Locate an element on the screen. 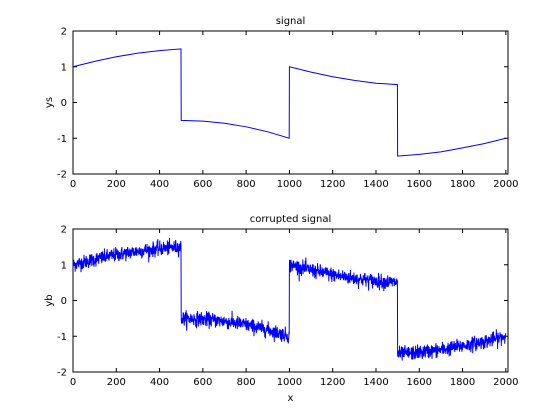  corrupted-signal-xtick-label: 400 is located at coordinates (159, 382).